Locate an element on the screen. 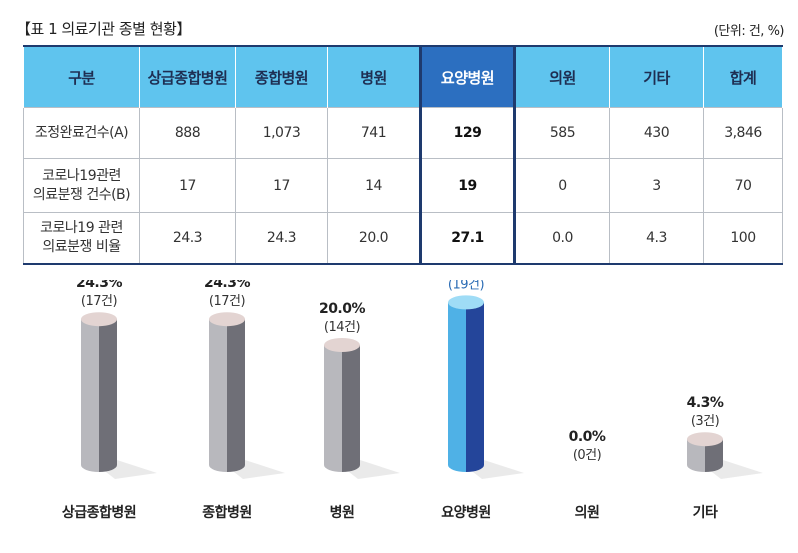 This screenshot has width=798, height=553. value-label: 4.3% is located at coordinates (705, 403).